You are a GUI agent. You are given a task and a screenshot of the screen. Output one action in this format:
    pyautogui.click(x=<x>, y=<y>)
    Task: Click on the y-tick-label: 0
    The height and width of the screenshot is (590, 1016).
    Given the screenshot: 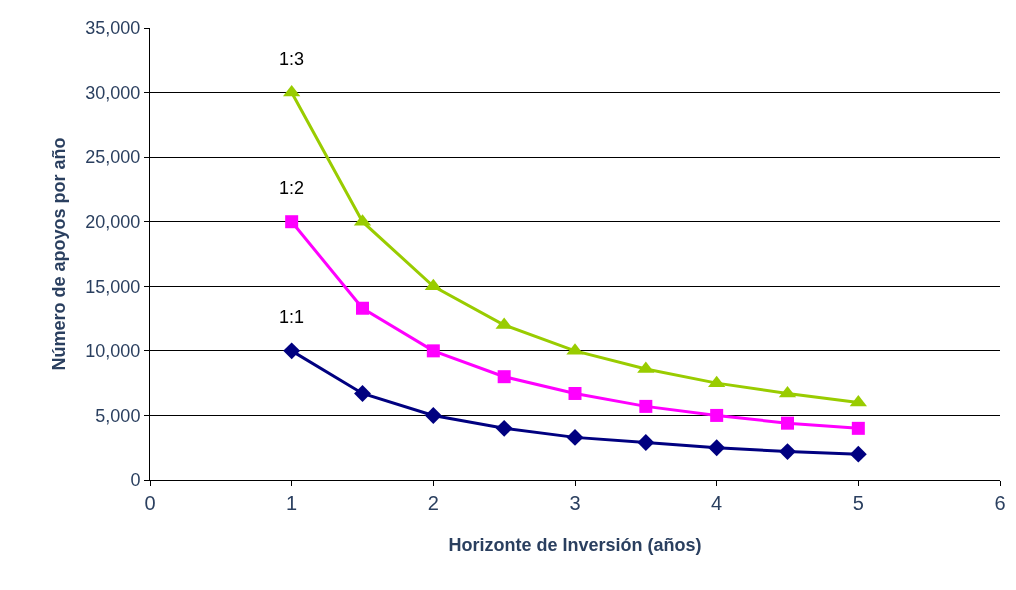 What is the action you would take?
    pyautogui.click(x=135, y=480)
    